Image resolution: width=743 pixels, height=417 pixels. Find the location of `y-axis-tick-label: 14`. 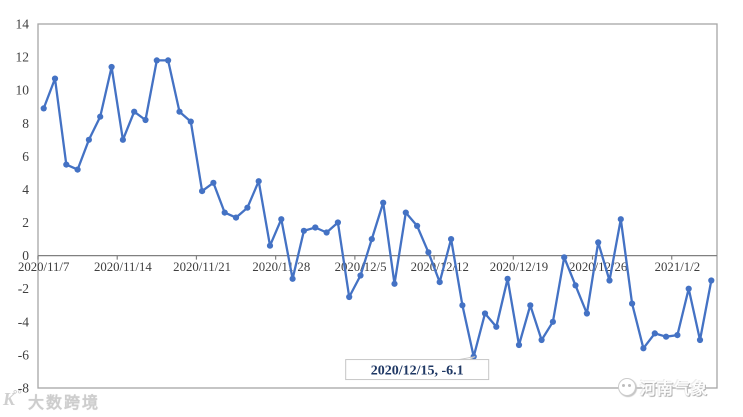

y-axis-tick-label: 14 is located at coordinates (23, 24).